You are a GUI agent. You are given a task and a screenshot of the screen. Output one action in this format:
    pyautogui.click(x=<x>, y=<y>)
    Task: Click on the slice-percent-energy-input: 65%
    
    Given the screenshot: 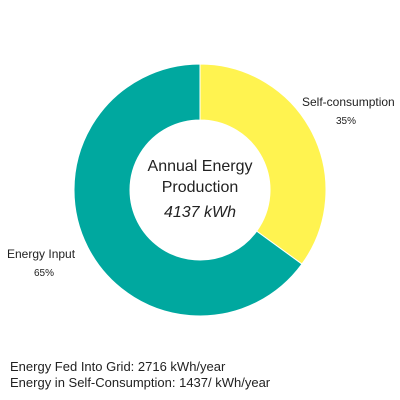 What is the action you would take?
    pyautogui.click(x=44, y=273)
    